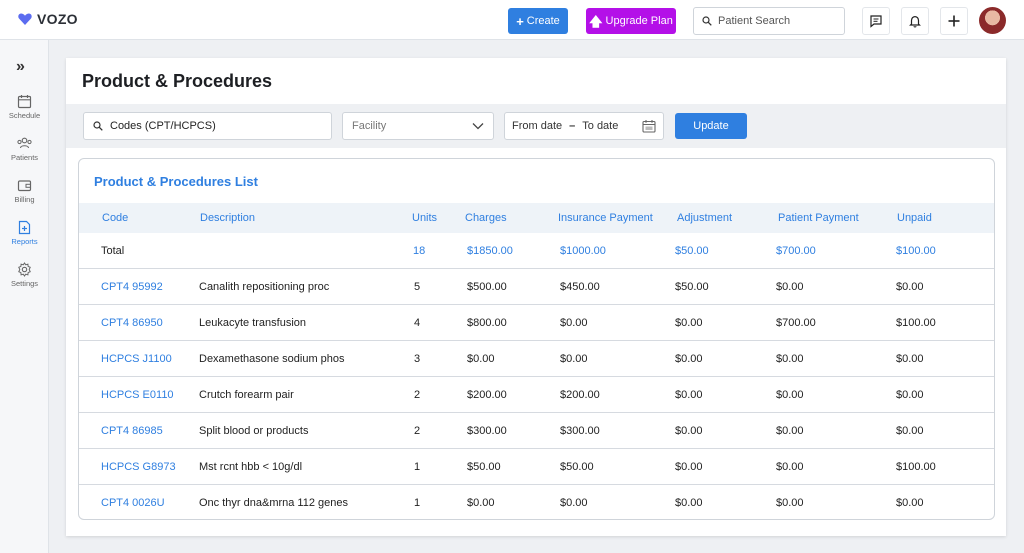  What do you see at coordinates (272, 359) in the screenshot?
I see `description-cell: Dexamethasone sodium phos` at bounding box center [272, 359].